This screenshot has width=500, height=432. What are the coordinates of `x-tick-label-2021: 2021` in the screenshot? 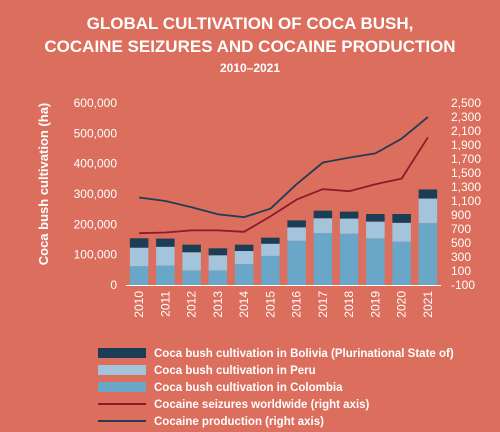 It's located at (428, 304).